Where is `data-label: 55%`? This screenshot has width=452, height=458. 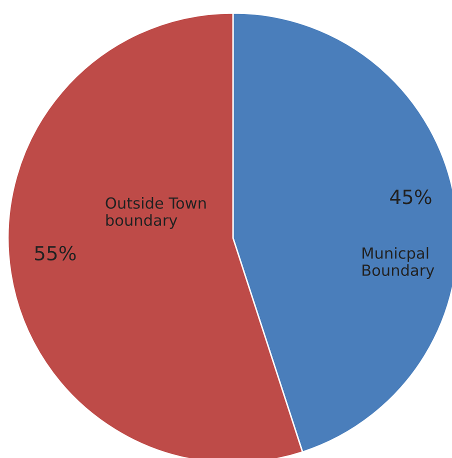 data-label: 55% is located at coordinates (55, 253).